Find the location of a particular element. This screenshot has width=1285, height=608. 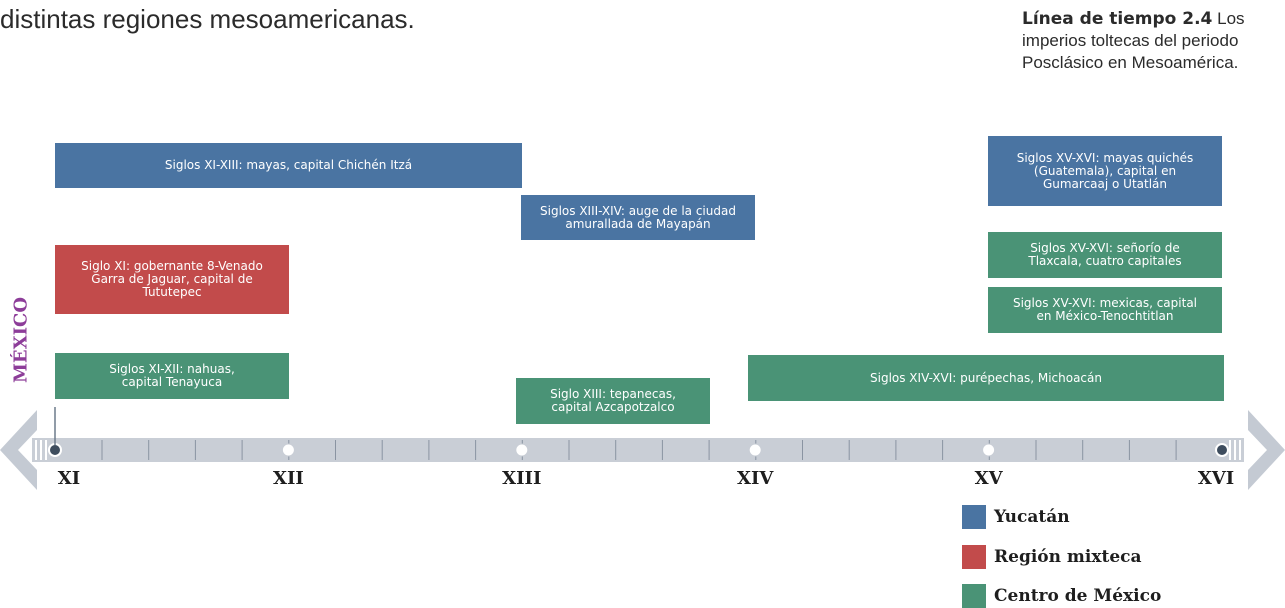

axis-tick-label: XII is located at coordinates (288, 478).